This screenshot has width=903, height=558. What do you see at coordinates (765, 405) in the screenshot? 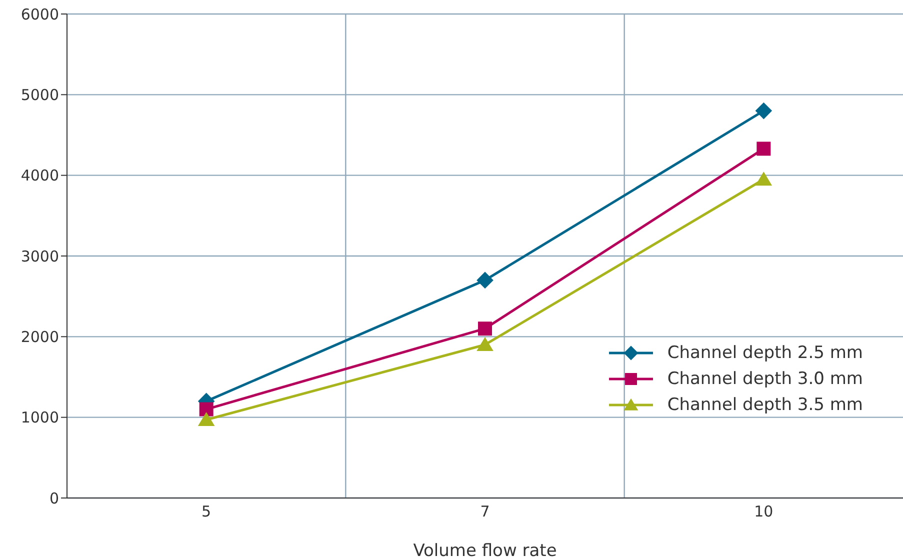
I see `legend-label: Channel depth 3.5 mm` at bounding box center [765, 405].